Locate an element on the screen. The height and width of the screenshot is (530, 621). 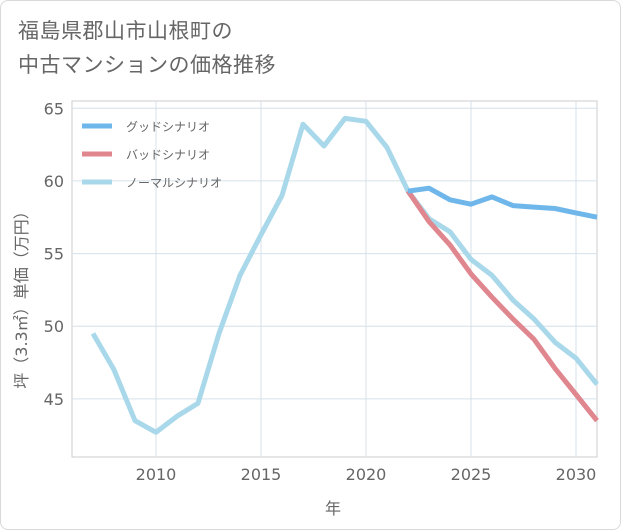
x-tick-label: 2025 is located at coordinates (471, 474).